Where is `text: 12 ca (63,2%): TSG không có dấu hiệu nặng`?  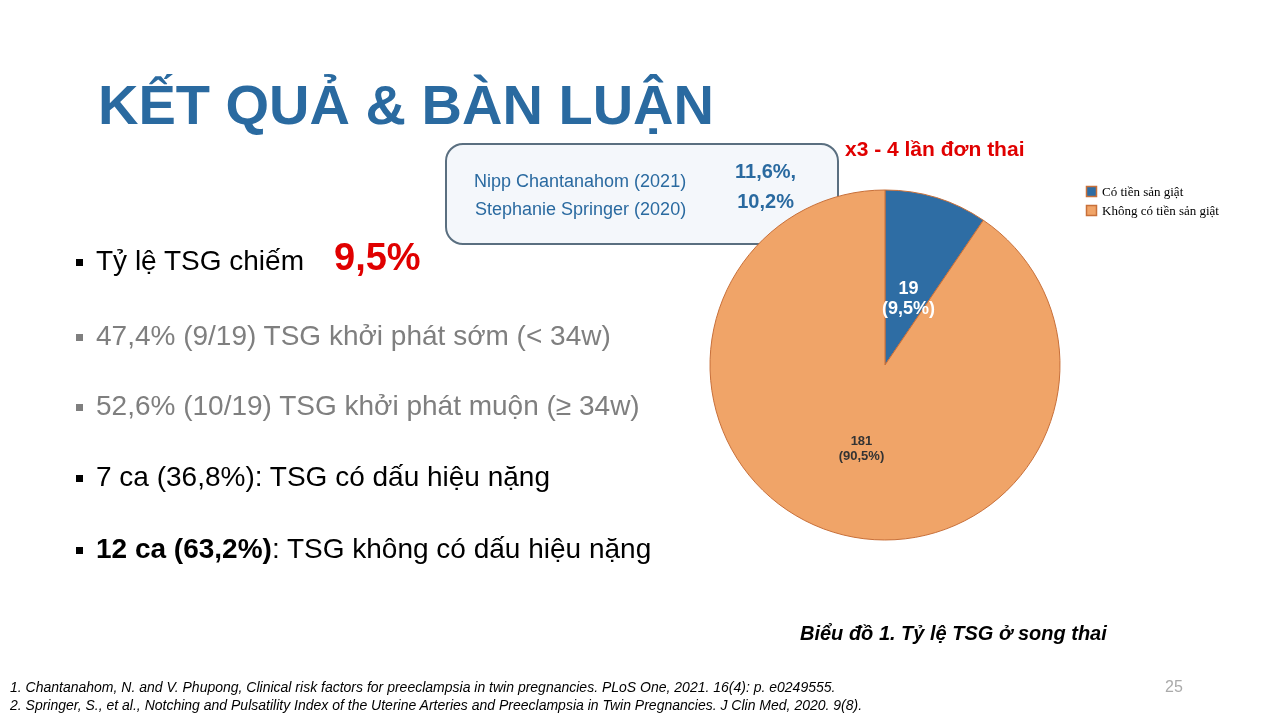
text: 12 ca (63,2%): TSG không có dấu hiệu nặng is located at coordinates (374, 549).